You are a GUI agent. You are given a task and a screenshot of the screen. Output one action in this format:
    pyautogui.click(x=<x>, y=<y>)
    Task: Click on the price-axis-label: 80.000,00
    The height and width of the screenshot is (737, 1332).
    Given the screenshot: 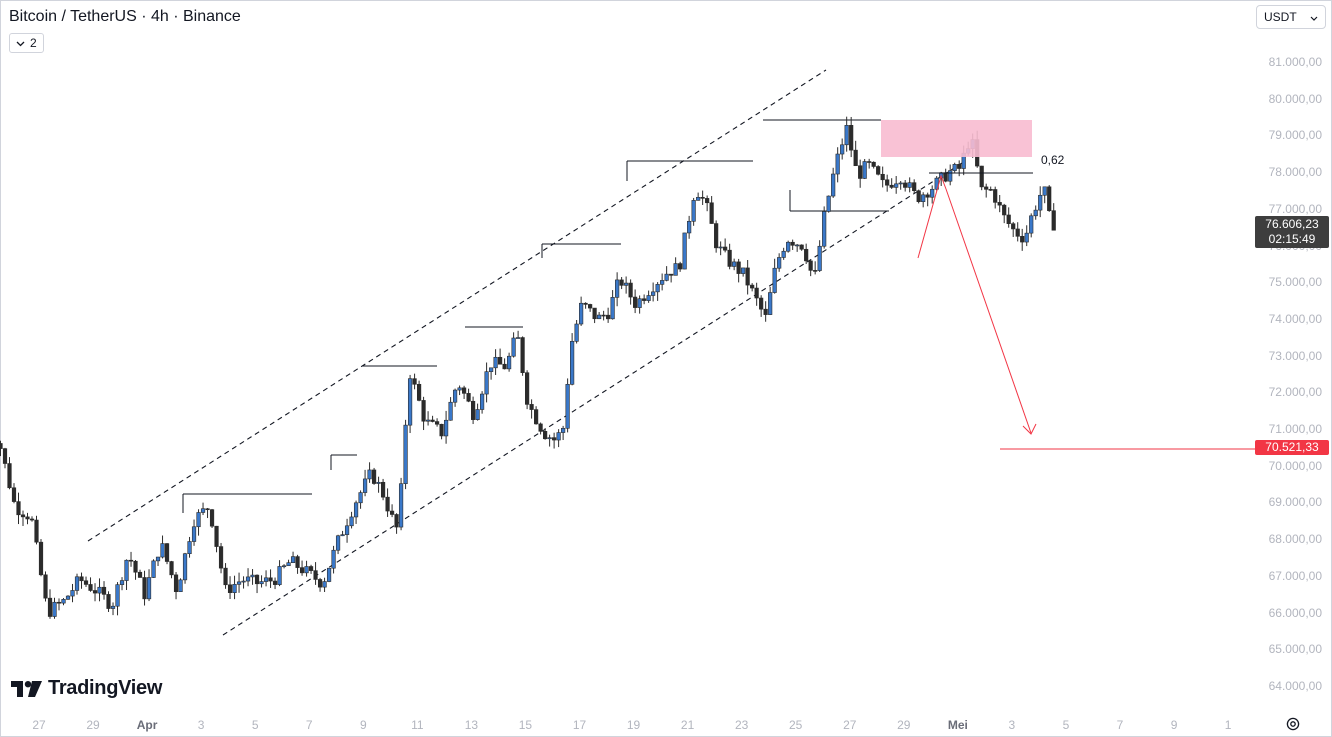 What is the action you would take?
    pyautogui.click(x=1295, y=98)
    